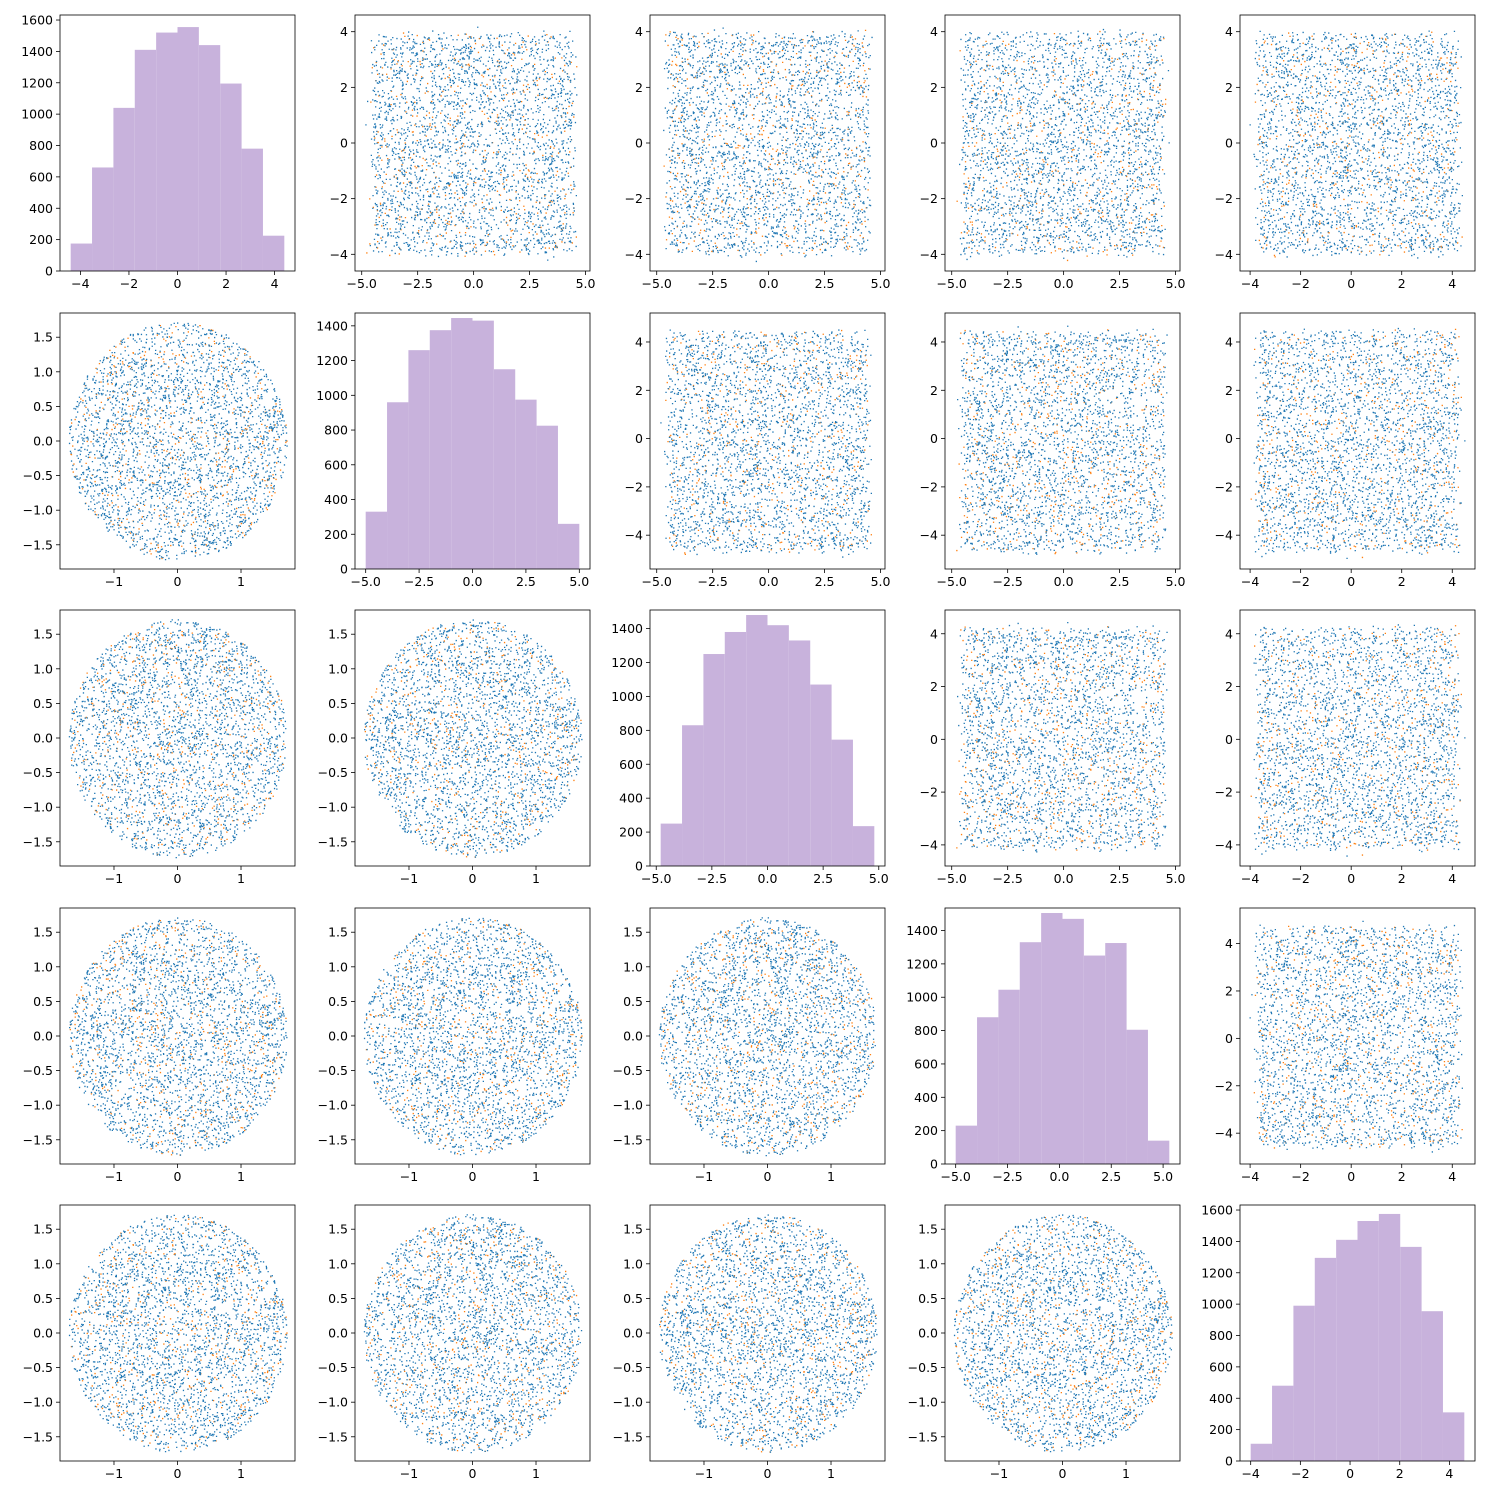 The width and height of the screenshot is (1500, 1500). Describe the element at coordinates (338, 738) in the screenshot. I see `scatter-2-1-ytick-label: 0.0` at that location.